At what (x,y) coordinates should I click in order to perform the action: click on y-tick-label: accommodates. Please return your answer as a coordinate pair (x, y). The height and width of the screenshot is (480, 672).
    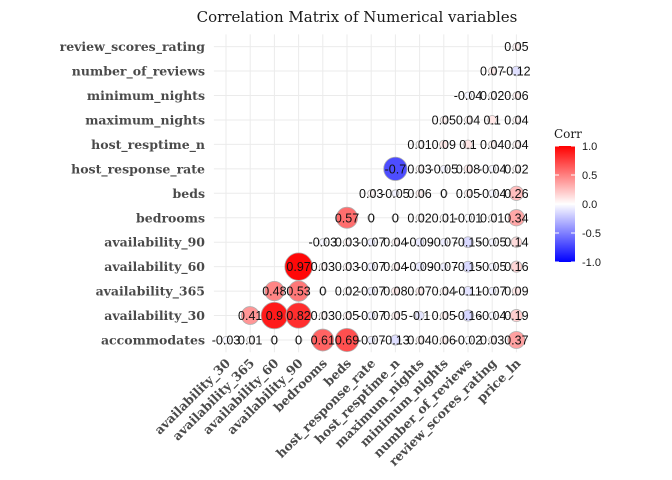
    Looking at the image, I should click on (153, 340).